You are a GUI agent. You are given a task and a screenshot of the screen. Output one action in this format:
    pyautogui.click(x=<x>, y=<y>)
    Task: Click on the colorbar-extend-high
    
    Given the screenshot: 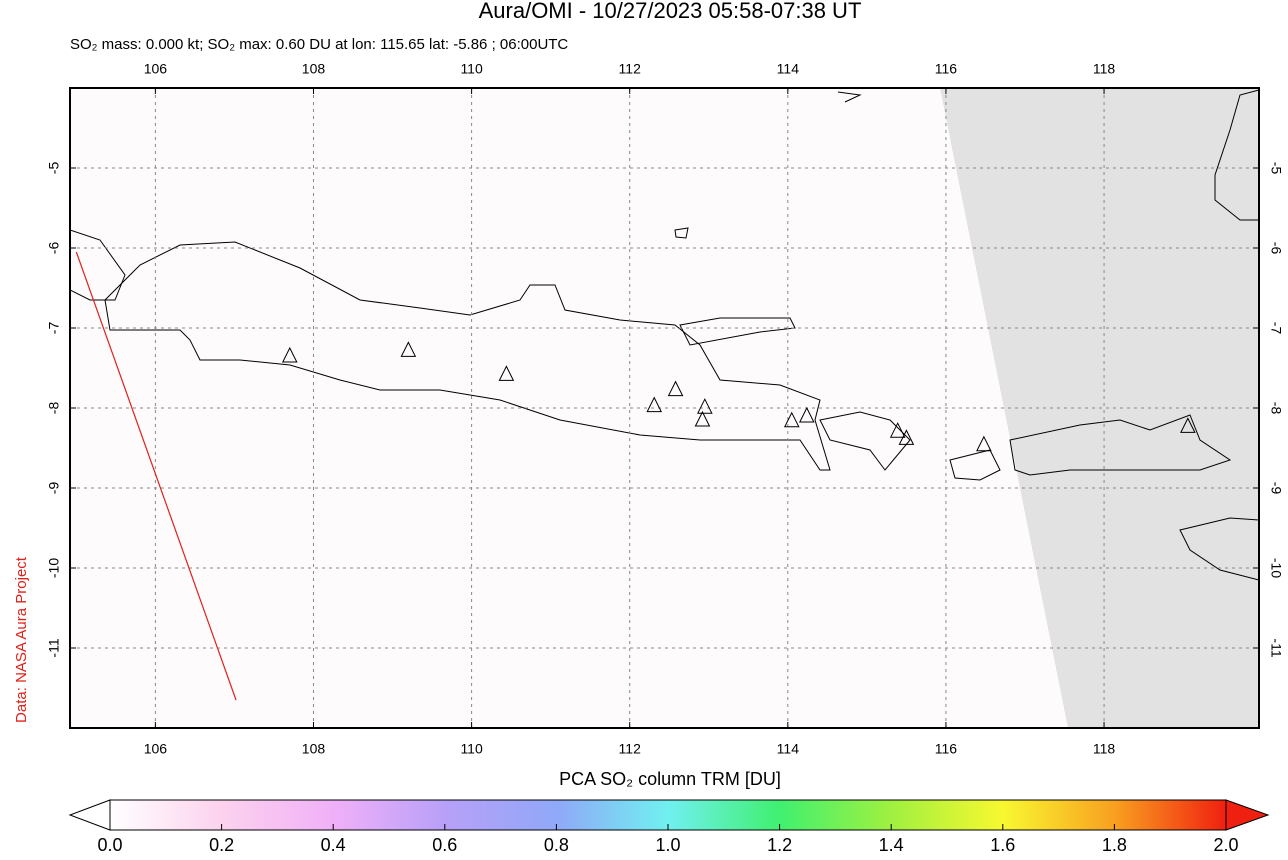 What is the action you would take?
    pyautogui.click(x=1247, y=815)
    